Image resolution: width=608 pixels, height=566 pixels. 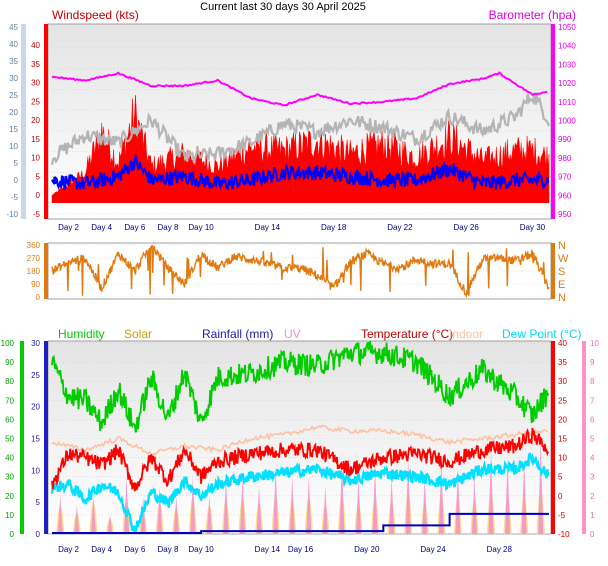 I want to click on wind-tick-label: 5, so click(x=38, y=176).